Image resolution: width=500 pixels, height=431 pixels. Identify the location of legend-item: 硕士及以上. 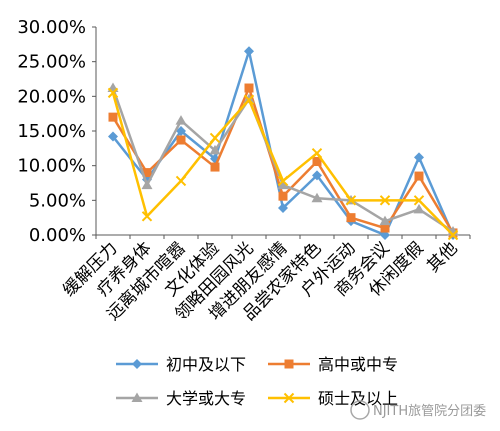
(333, 398).